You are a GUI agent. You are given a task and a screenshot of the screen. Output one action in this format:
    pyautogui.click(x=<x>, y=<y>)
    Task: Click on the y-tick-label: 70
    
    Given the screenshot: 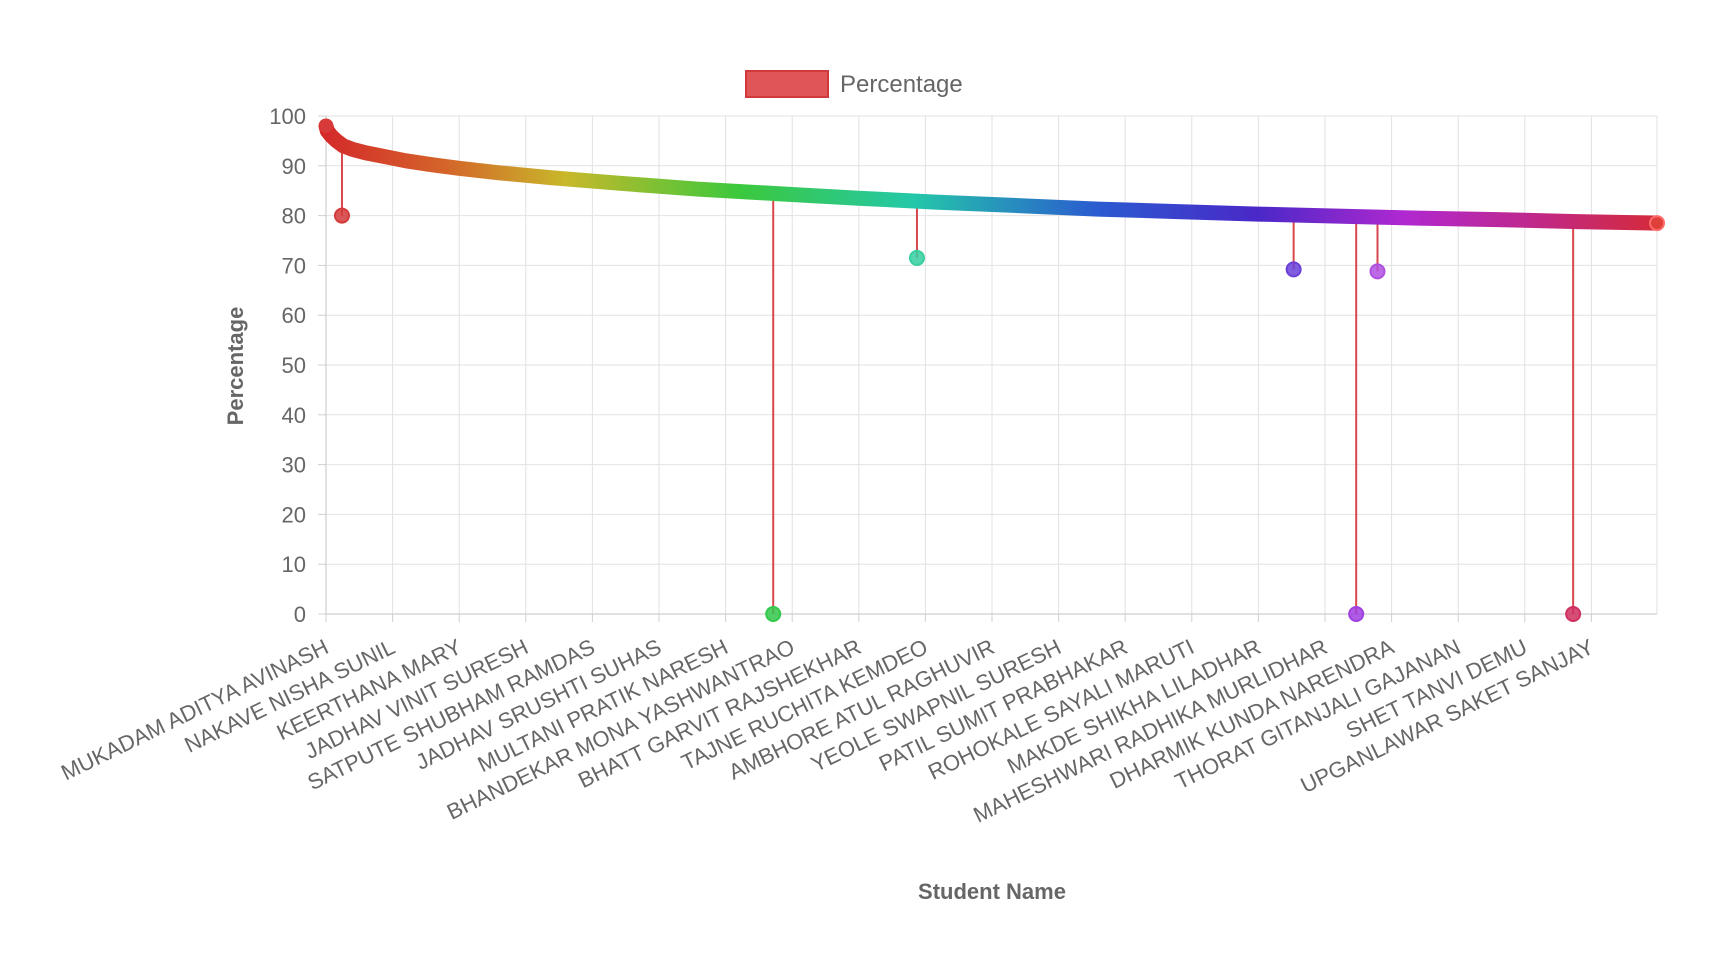 What is the action you would take?
    pyautogui.click(x=294, y=265)
    